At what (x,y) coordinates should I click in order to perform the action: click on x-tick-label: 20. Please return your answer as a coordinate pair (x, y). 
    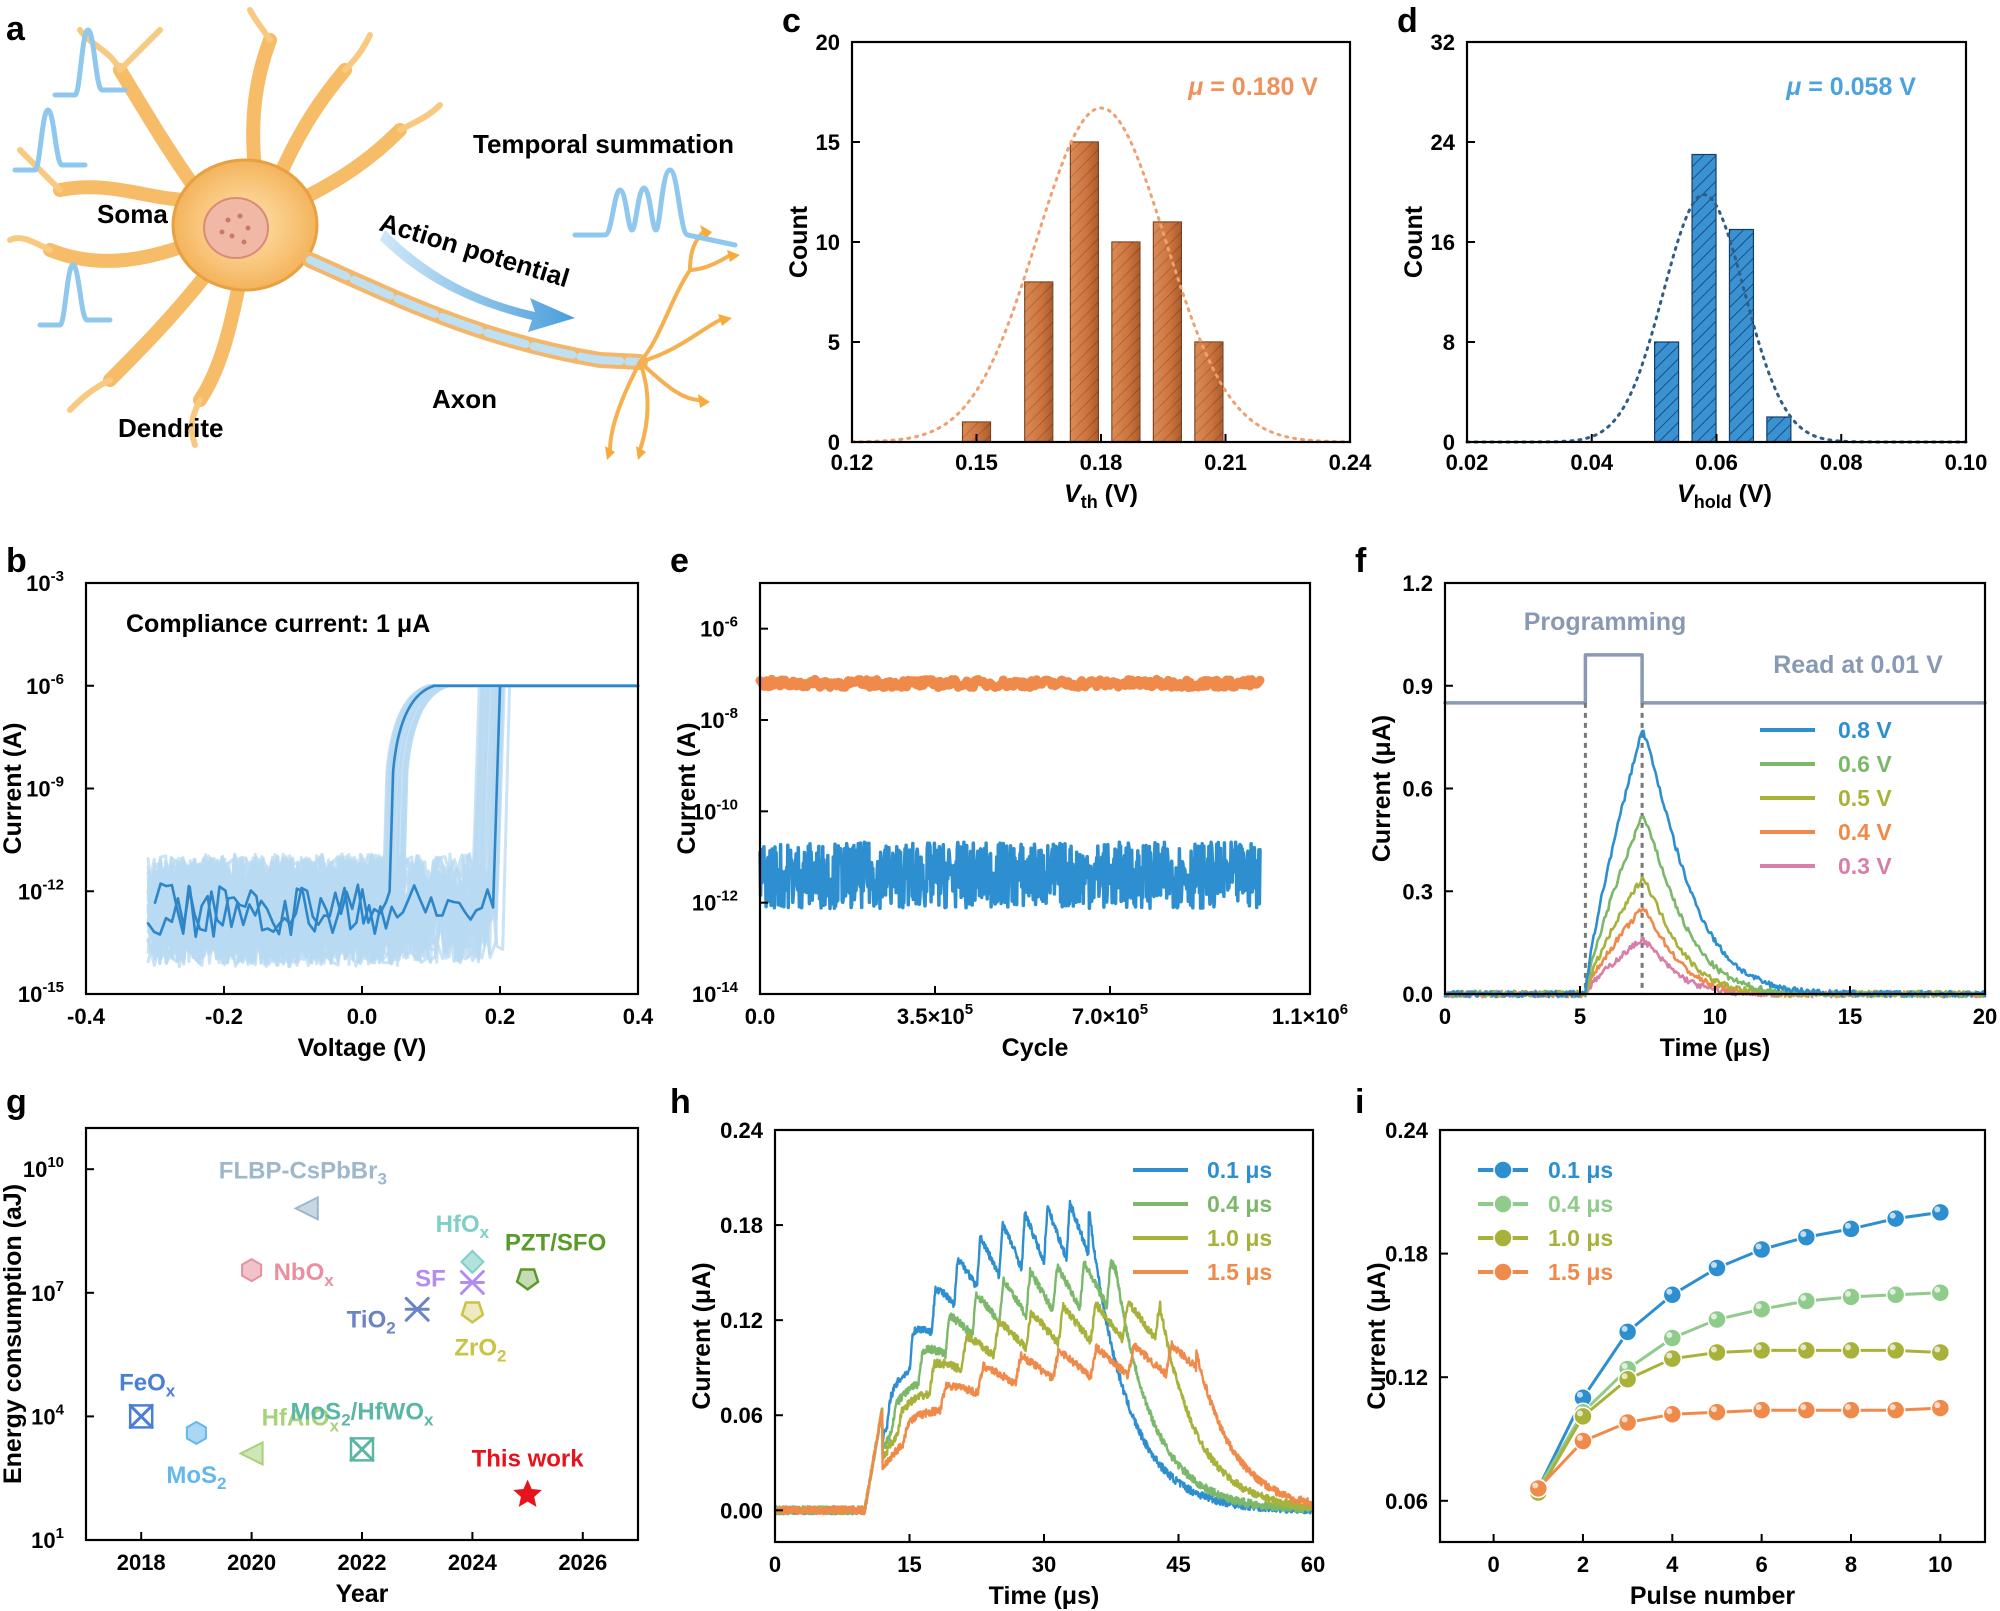
    Looking at the image, I should click on (1985, 1016).